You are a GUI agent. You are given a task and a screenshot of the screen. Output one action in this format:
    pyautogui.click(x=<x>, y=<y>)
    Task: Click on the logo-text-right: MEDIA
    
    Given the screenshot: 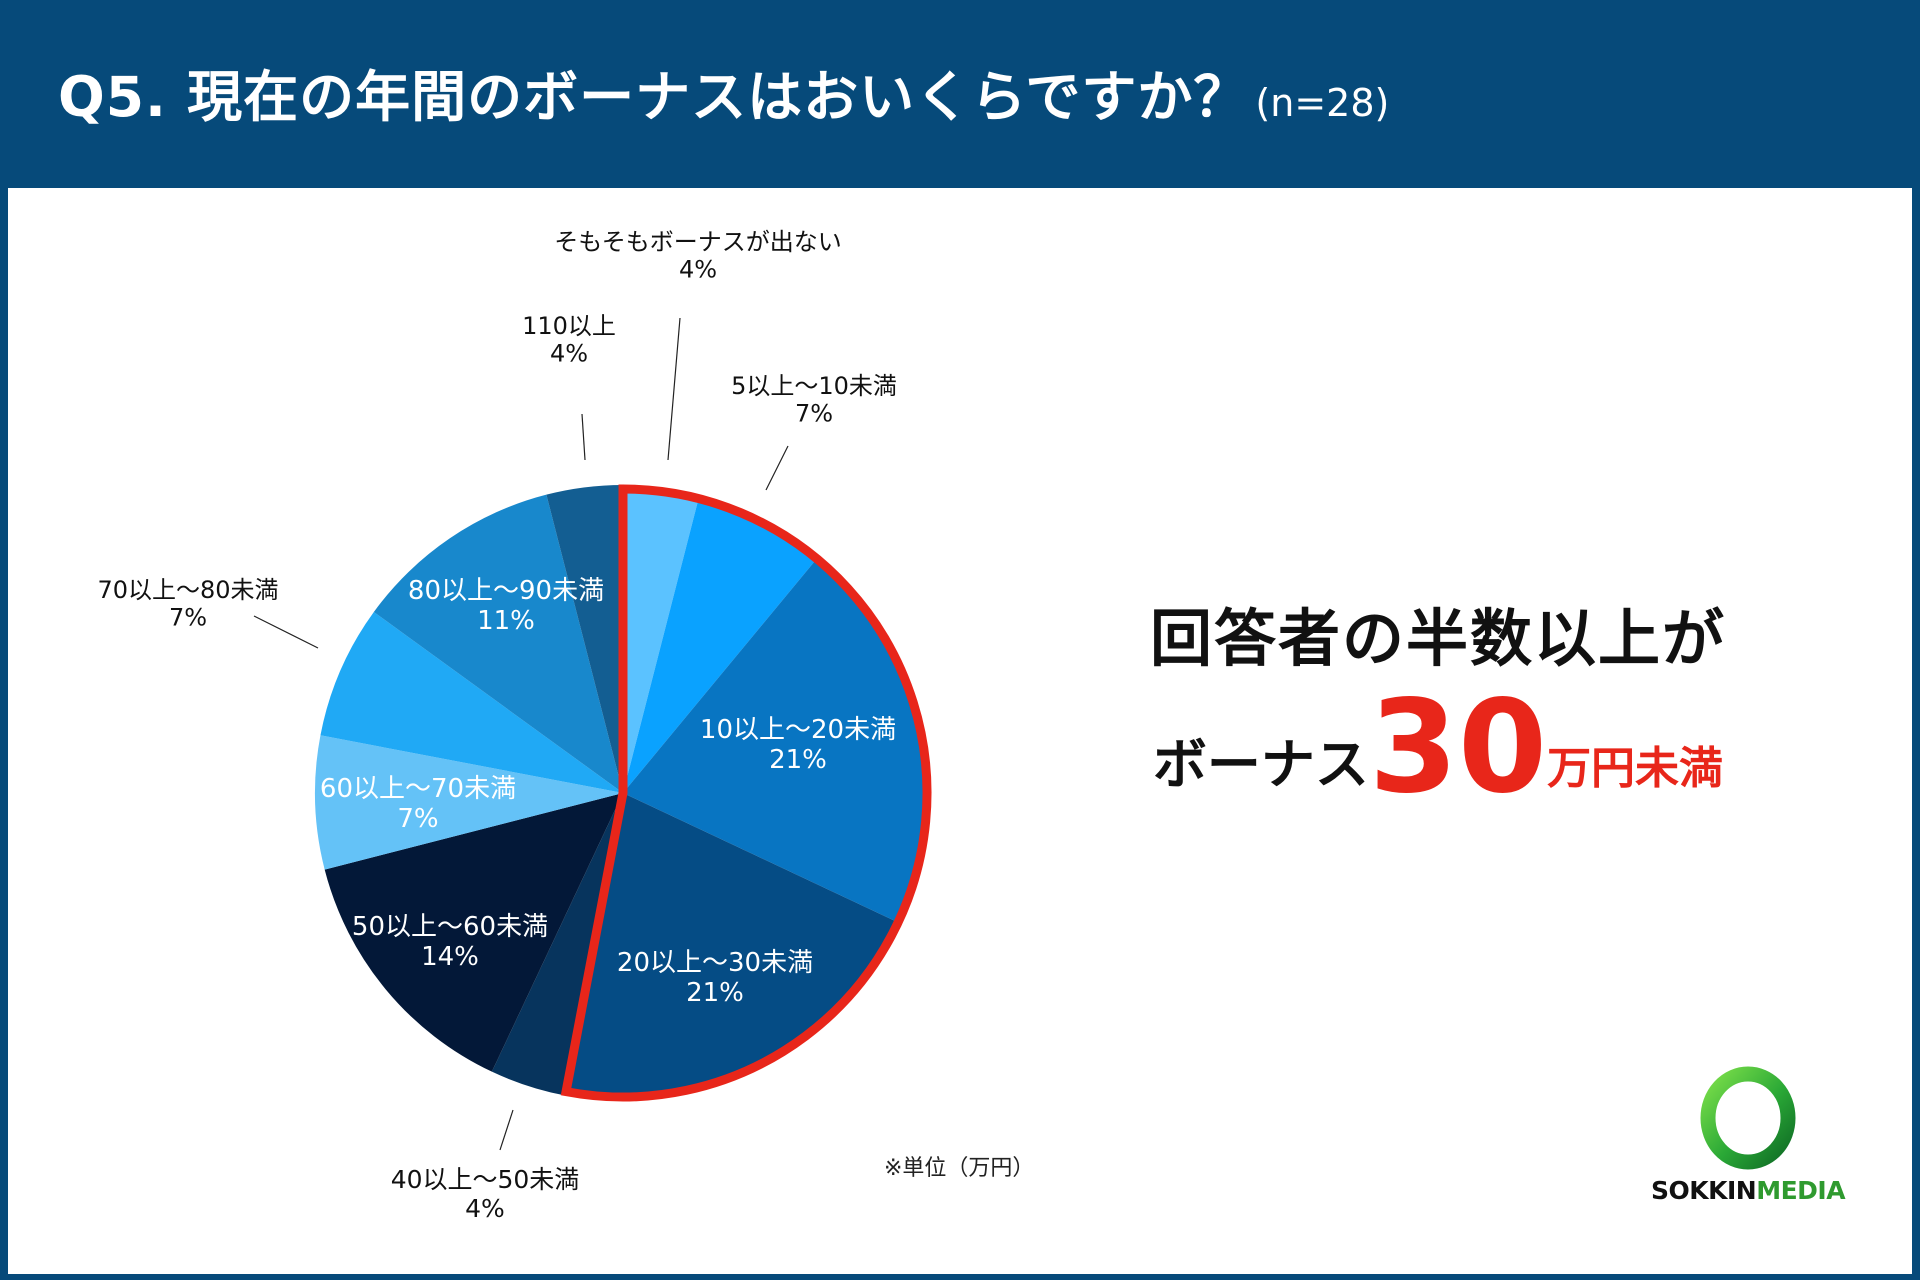 What is the action you would take?
    pyautogui.click(x=1801, y=1190)
    